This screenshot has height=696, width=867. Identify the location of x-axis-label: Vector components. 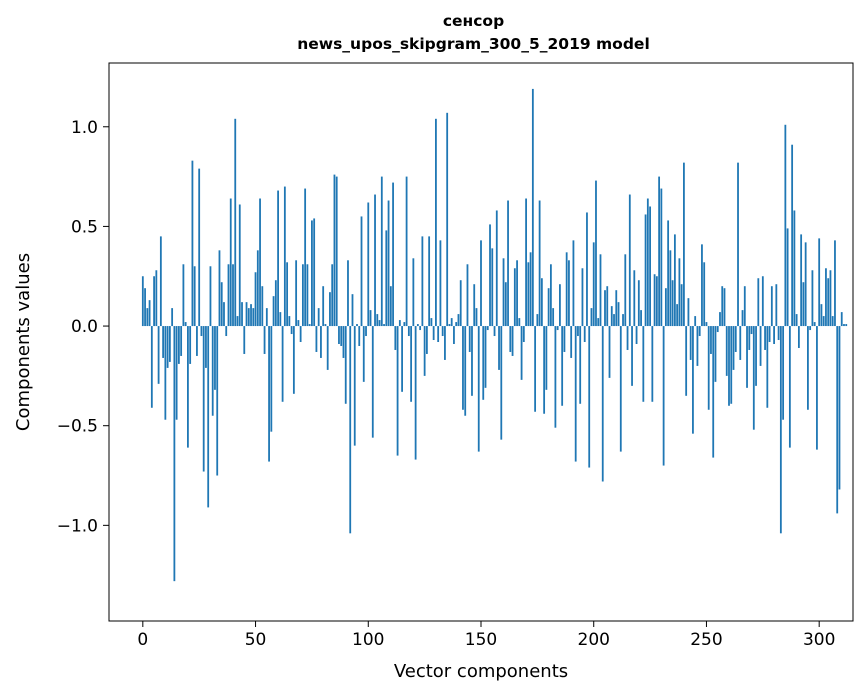
(481, 671).